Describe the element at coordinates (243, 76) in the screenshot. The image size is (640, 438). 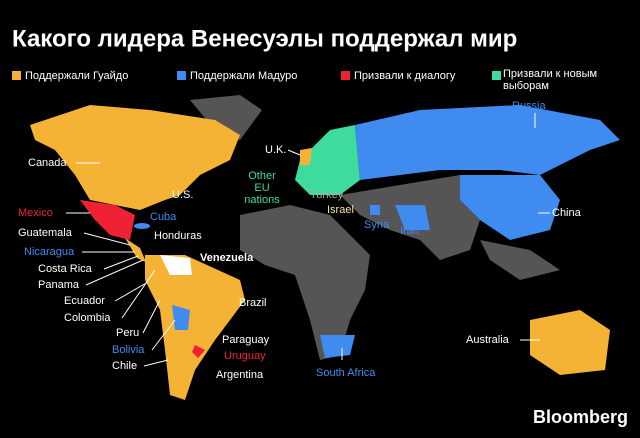
I see `legend-label: Поддержали Мадуро` at that location.